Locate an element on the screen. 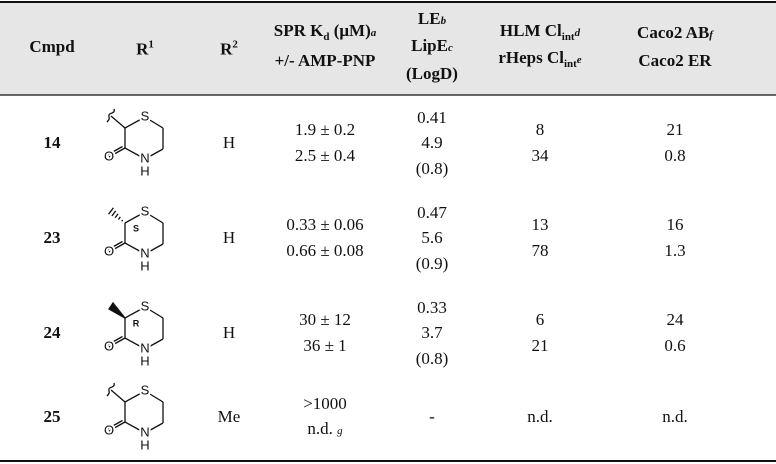 The image size is (776, 464). cell-line: 13 is located at coordinates (540, 225).